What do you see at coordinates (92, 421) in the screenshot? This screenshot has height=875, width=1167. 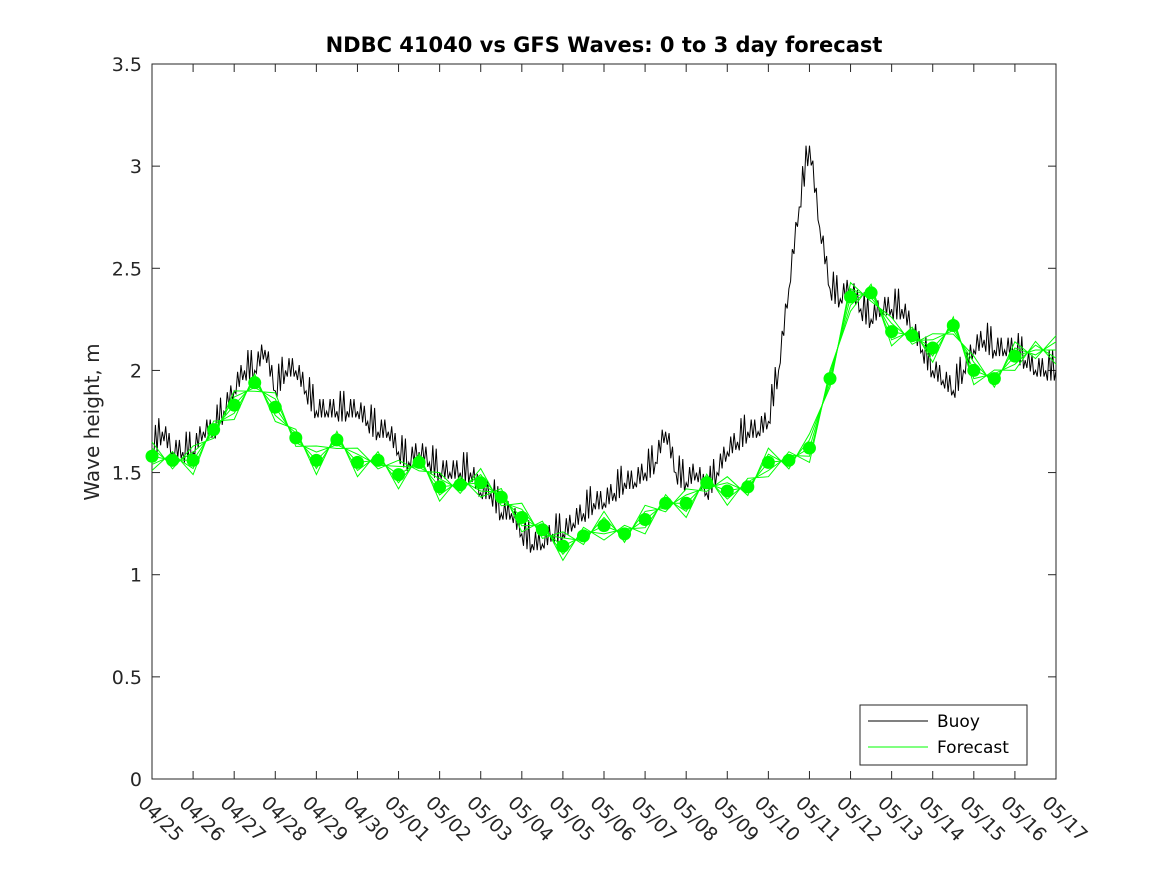 I see `y-axis-label: Wave height, m` at bounding box center [92, 421].